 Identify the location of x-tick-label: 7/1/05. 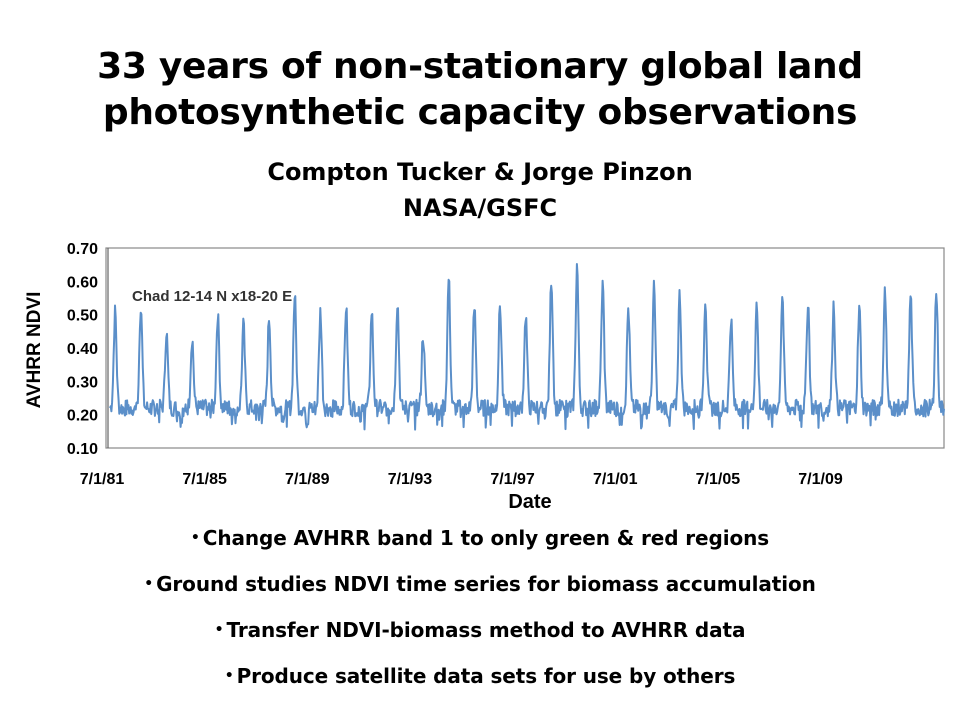
(718, 479).